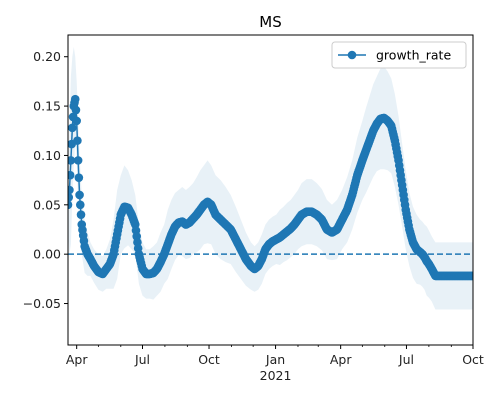 This screenshot has height=400, width=500. Describe the element at coordinates (276, 375) in the screenshot. I see `year-label: 2021` at that location.